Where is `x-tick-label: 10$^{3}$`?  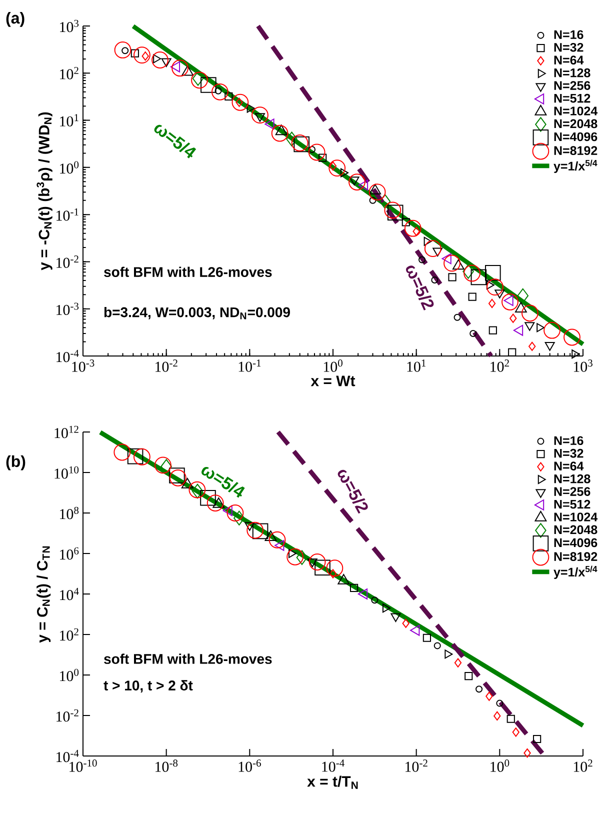
x-tick-label: 10$^{3}$ is located at coordinates (583, 366).